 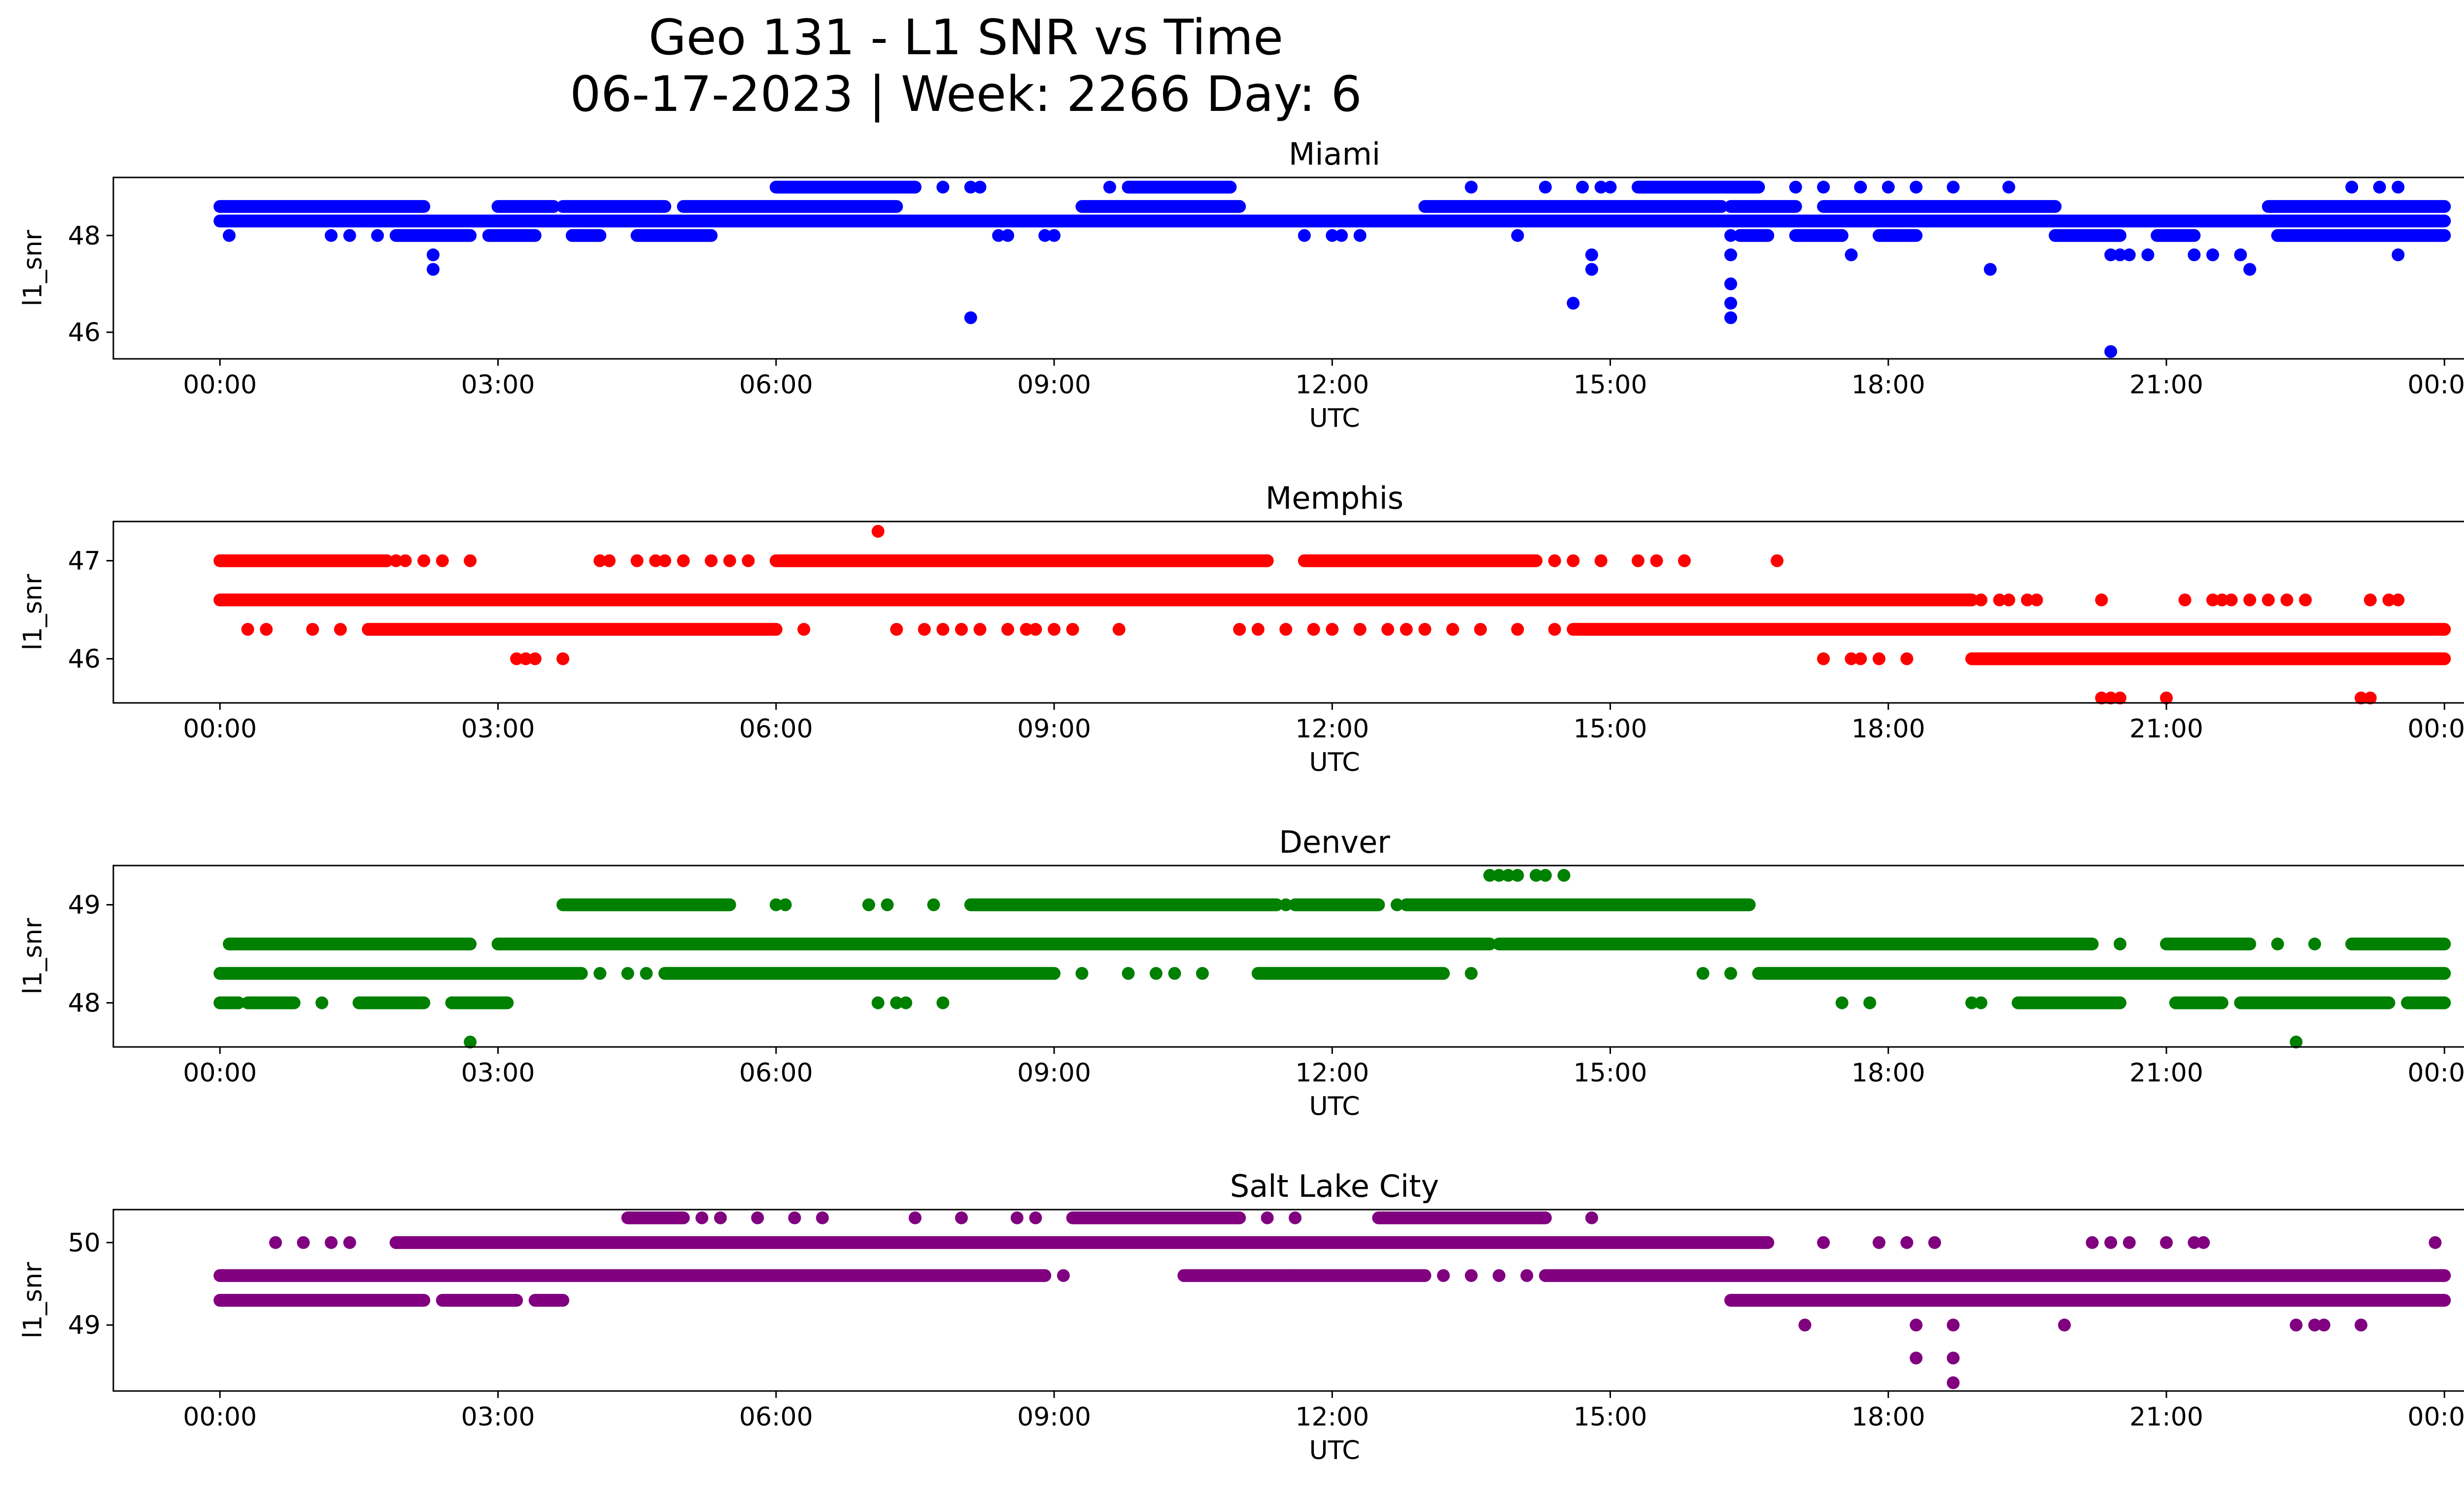 What do you see at coordinates (1888, 1417) in the screenshot?
I see `x-tick-label: 18:00` at bounding box center [1888, 1417].